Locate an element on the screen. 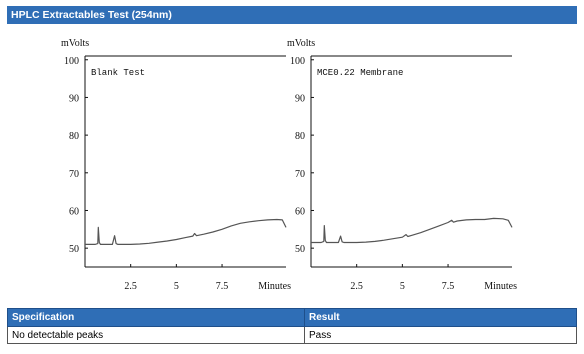 Image resolution: width=584 pixels, height=354 pixels. x-axis-label-2: Minutes is located at coordinates (500, 286).